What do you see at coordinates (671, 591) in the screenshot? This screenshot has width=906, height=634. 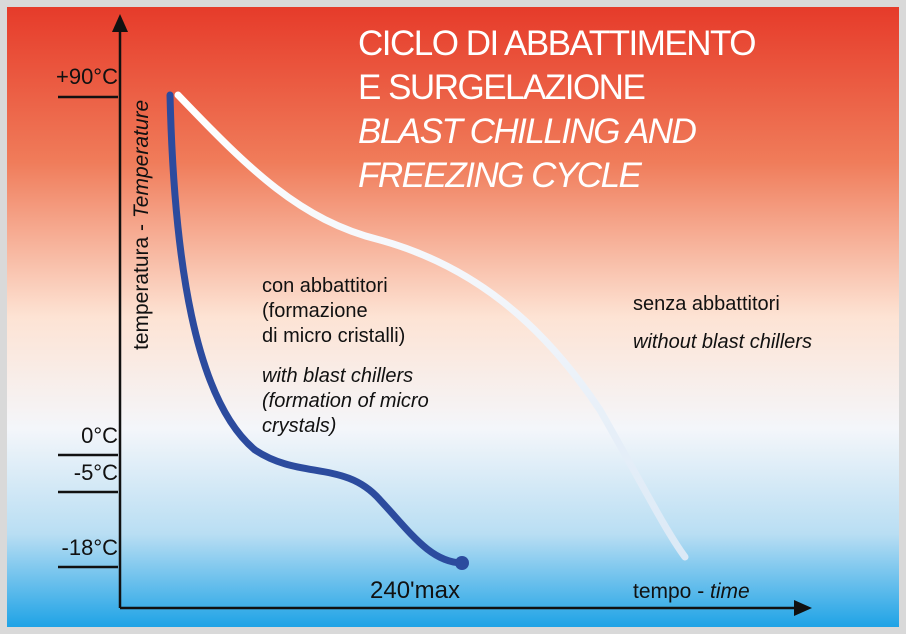 I see `x-axis-label-it: tempo -` at bounding box center [671, 591].